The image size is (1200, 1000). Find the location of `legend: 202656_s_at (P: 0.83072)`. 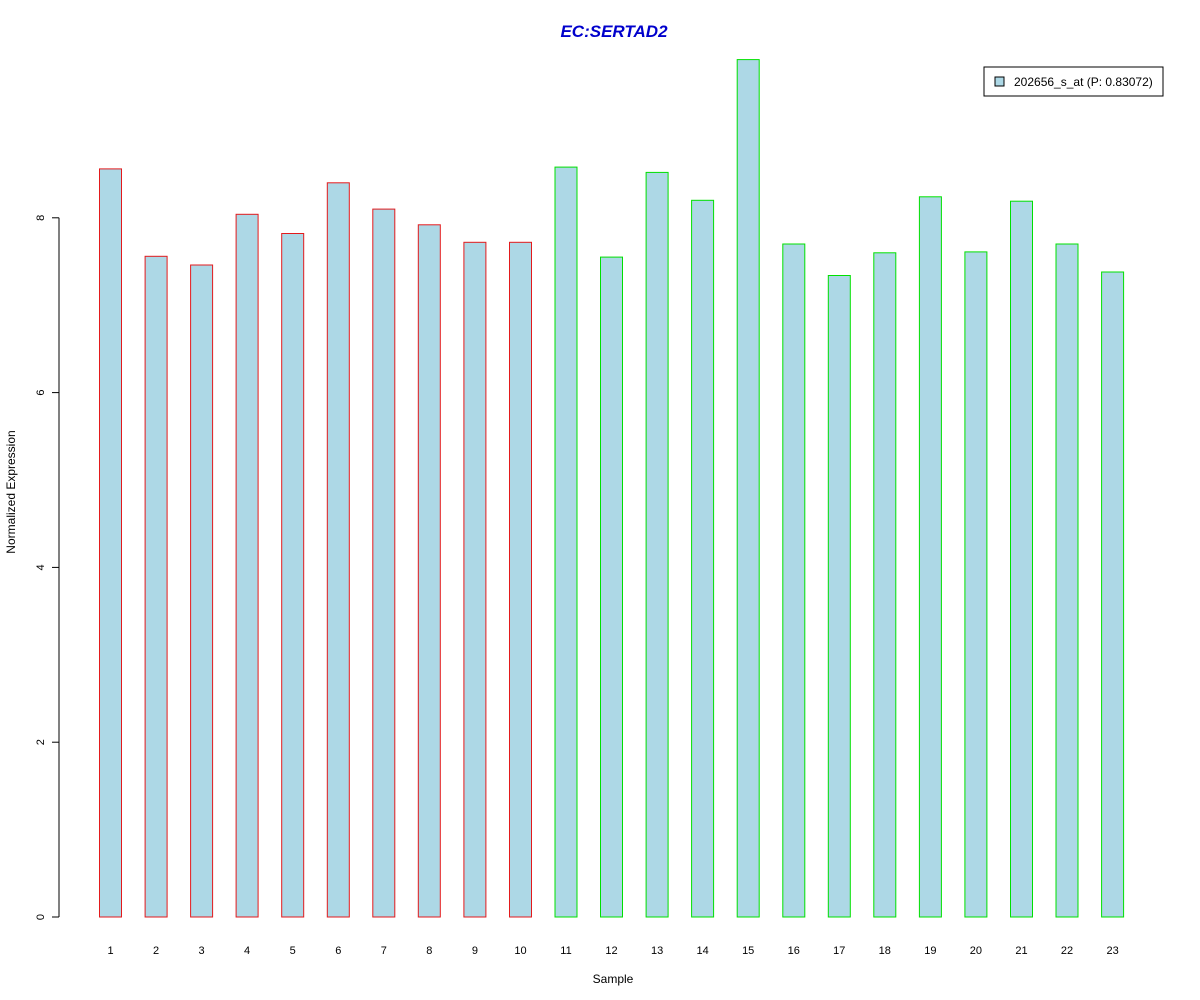

legend: 202656_s_at (P: 0.83072) is located at coordinates (1073, 81).